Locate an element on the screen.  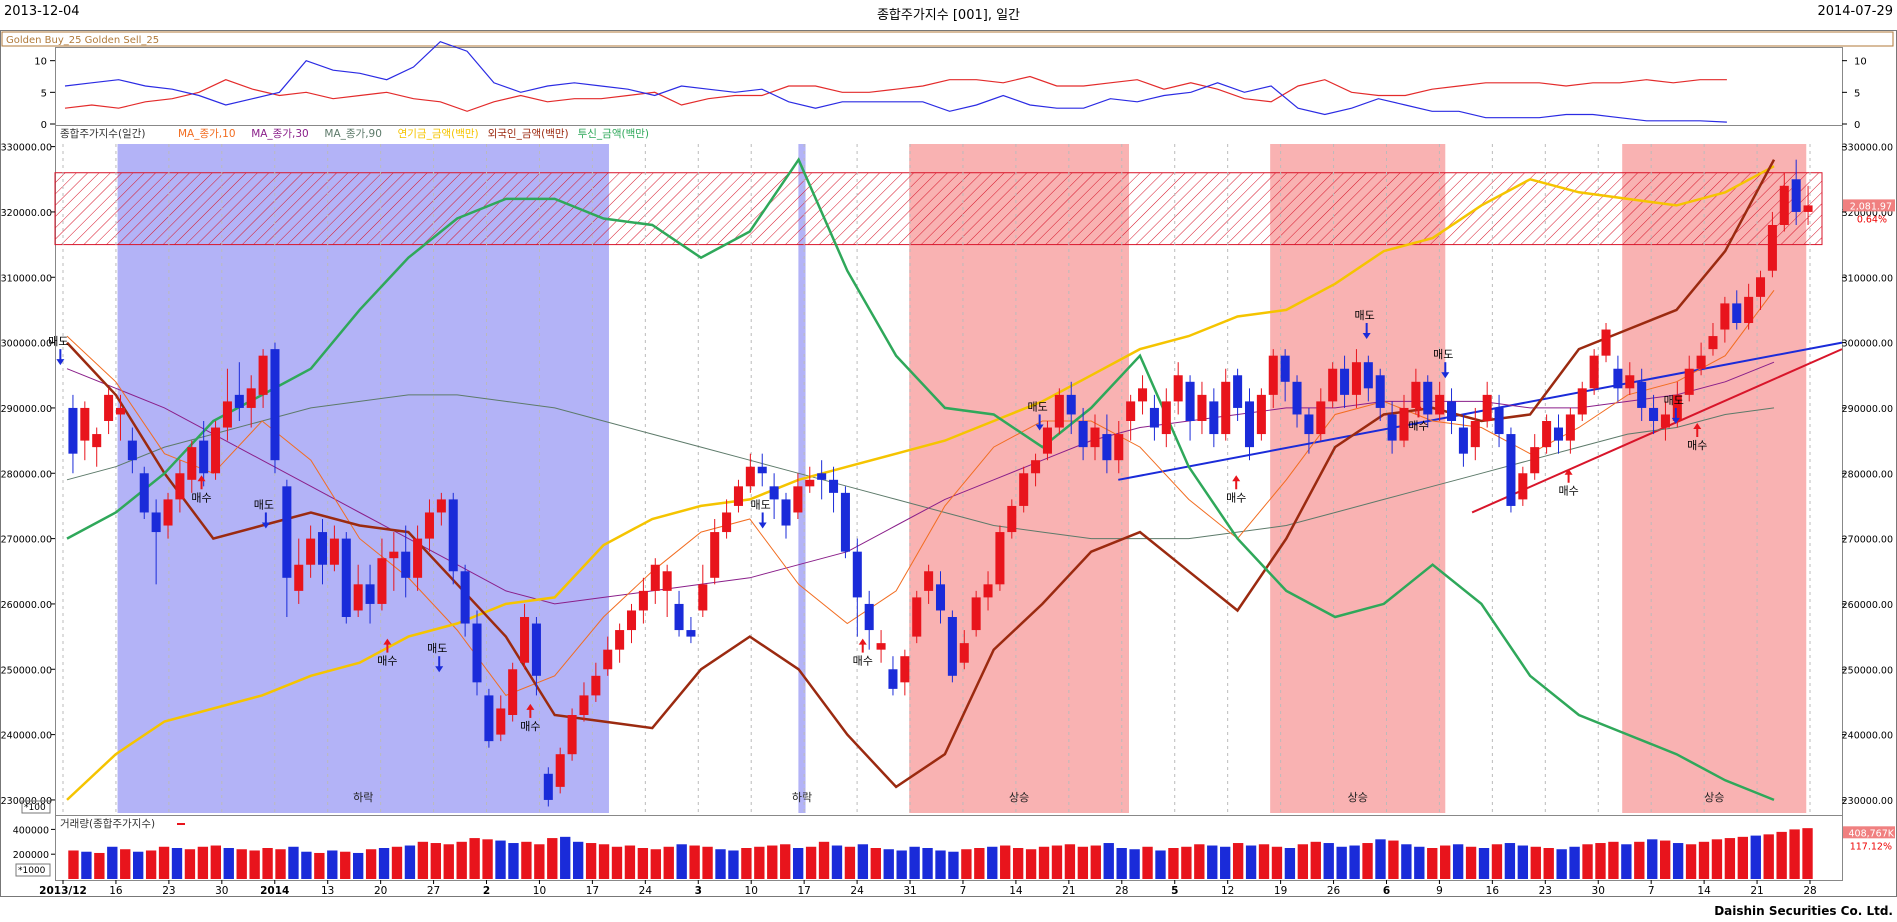
price-tick-label-r: 250000.00 is located at coordinates (1867, 670).